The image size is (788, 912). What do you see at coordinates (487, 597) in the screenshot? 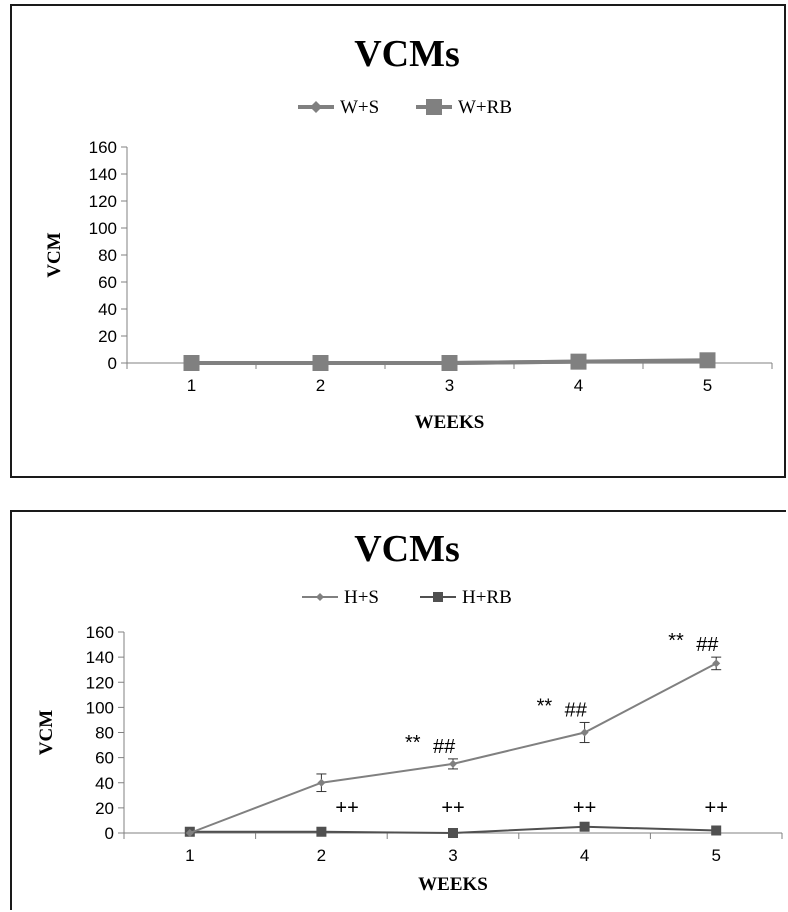
I see `legend-label: H+RB` at bounding box center [487, 597].